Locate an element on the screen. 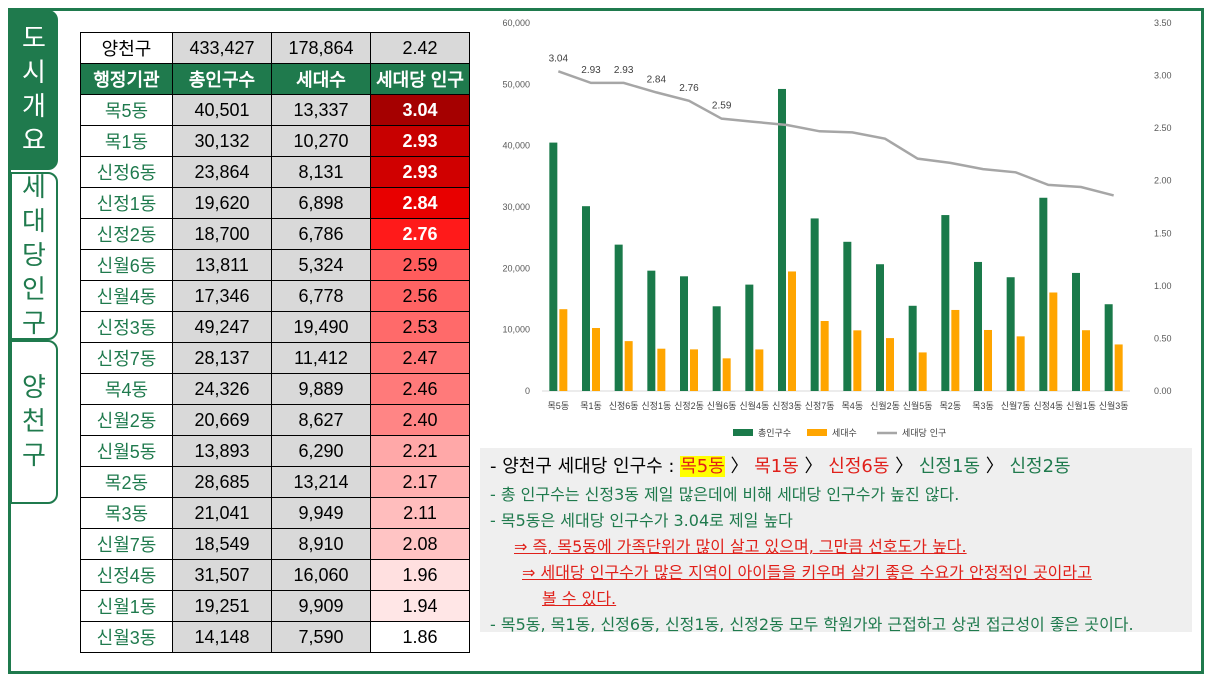 The height and width of the screenshot is (684, 1216). district-cell: 신월4동 is located at coordinates (126, 296).